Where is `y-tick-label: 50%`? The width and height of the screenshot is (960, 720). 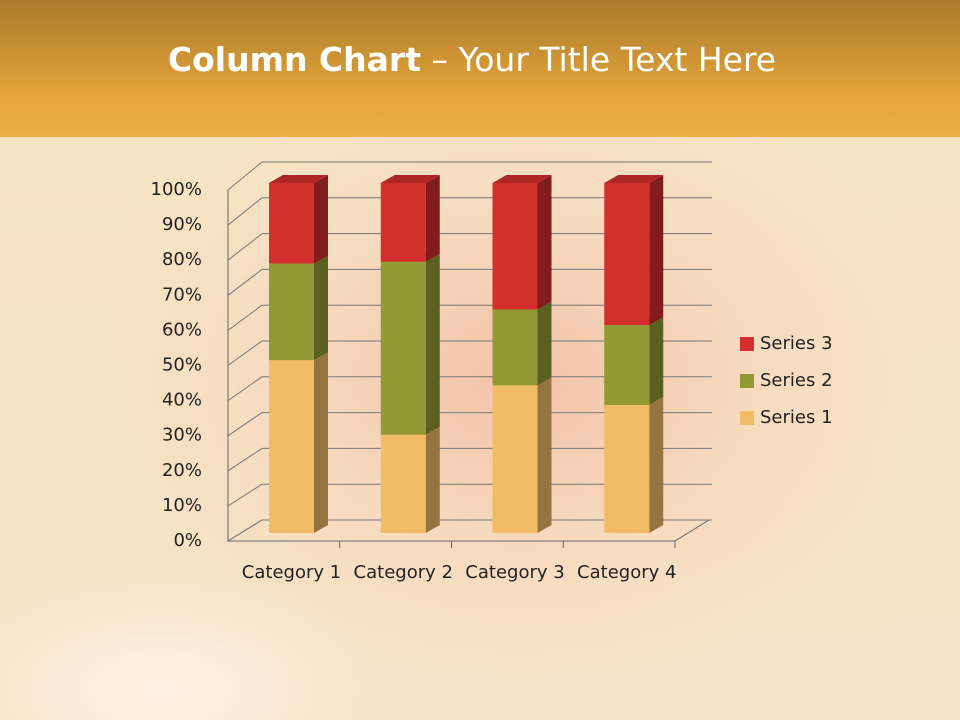 y-tick-label: 50% is located at coordinates (182, 365).